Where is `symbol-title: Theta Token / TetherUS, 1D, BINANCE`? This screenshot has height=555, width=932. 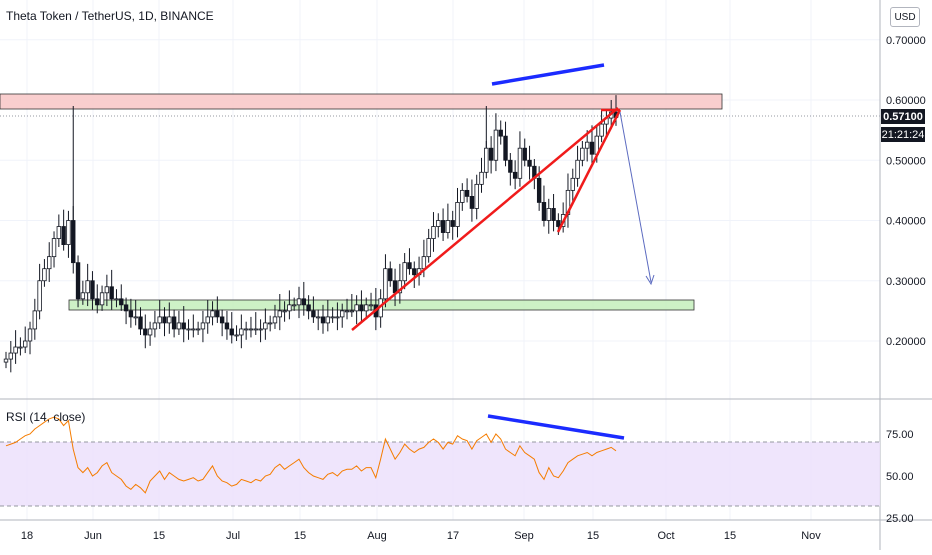 symbol-title: Theta Token / TetherUS, 1D, BINANCE is located at coordinates (110, 16).